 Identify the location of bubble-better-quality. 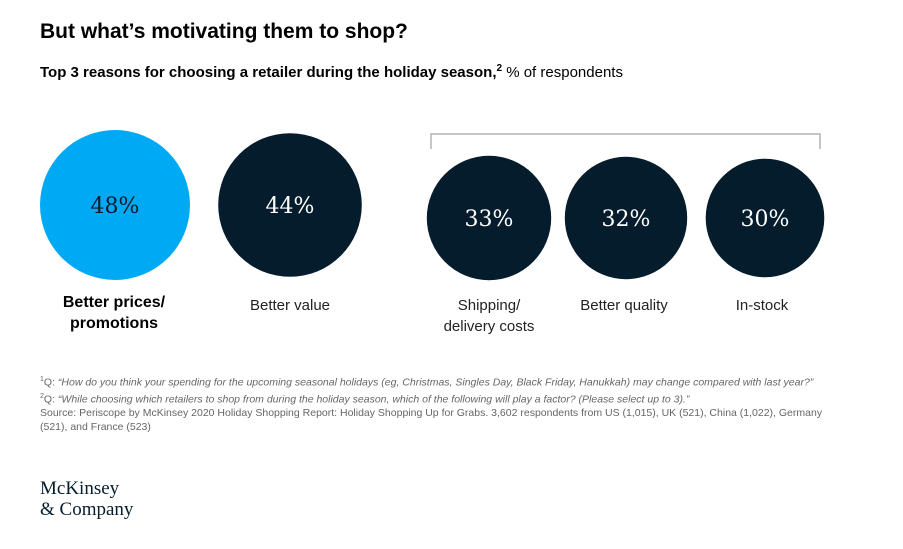
(626, 218).